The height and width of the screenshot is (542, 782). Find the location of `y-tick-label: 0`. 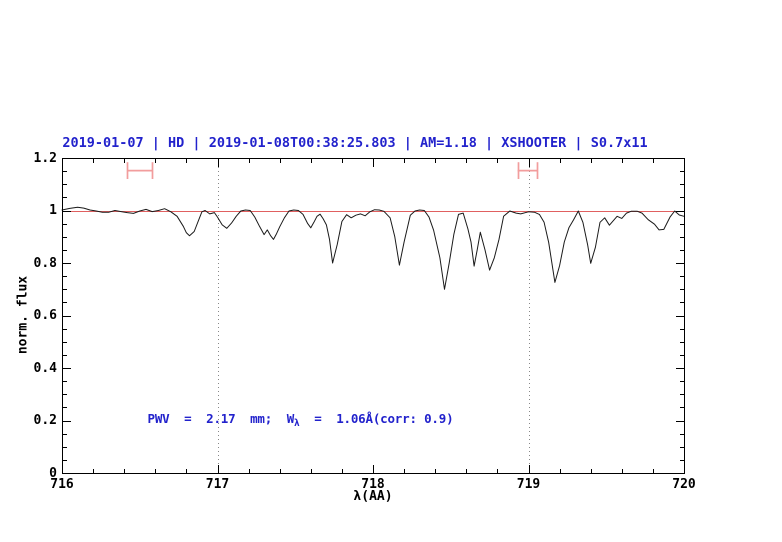

y-tick-label: 0 is located at coordinates (53, 473).